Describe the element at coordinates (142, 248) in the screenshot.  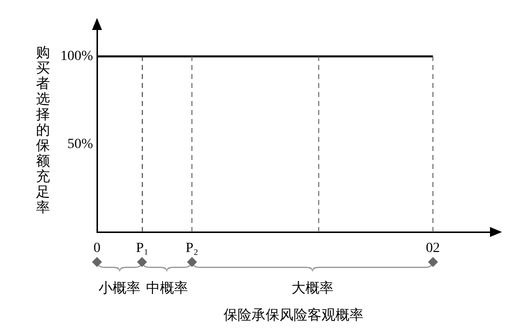
I see `x-tick-label: P₁` at that location.